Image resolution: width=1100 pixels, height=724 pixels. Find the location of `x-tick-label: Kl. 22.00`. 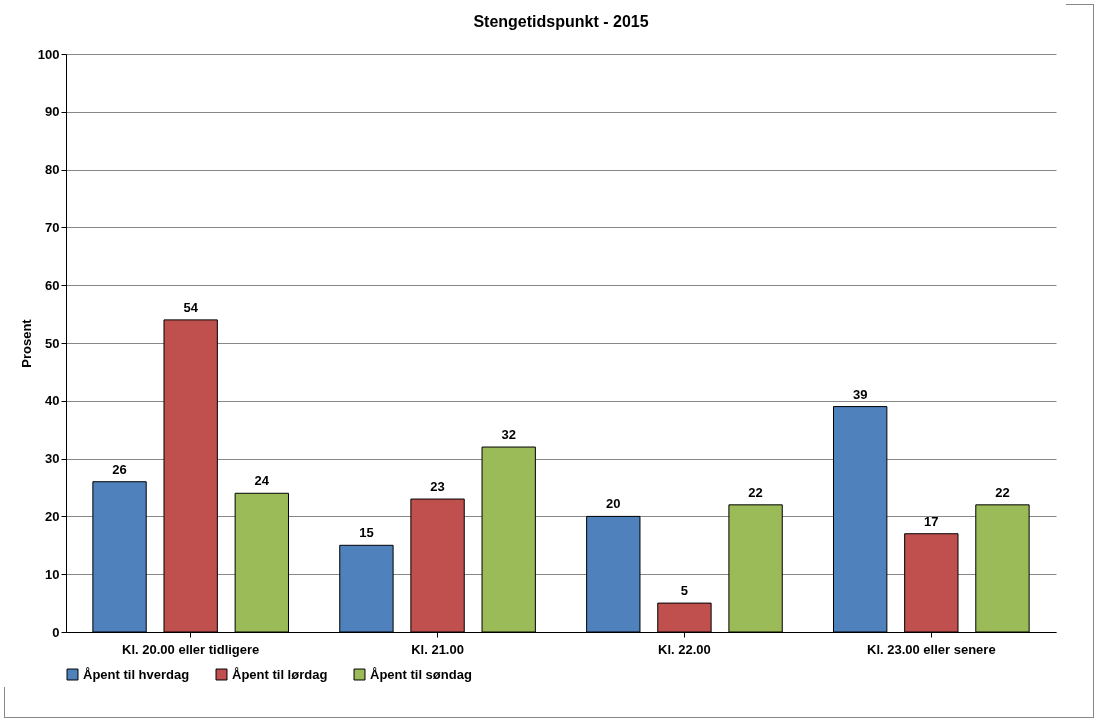

x-tick-label: Kl. 22.00 is located at coordinates (684, 649).